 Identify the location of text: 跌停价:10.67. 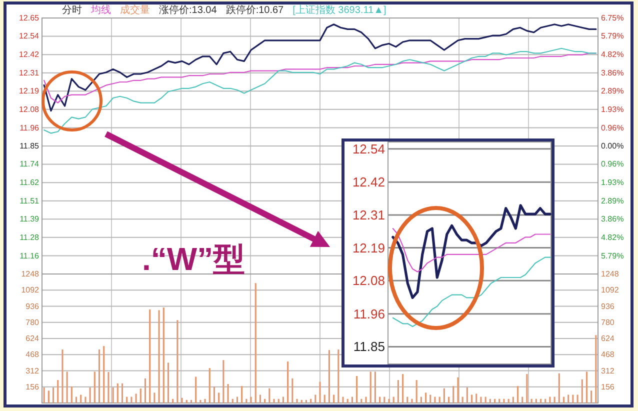
(255, 10).